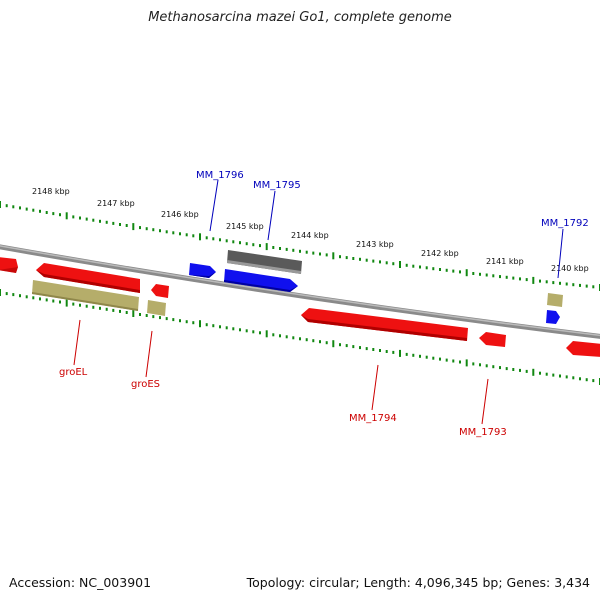 Image resolution: width=600 pixels, height=600 pixels. I want to click on kbp-label-2144: 2144 kbp, so click(310, 235).